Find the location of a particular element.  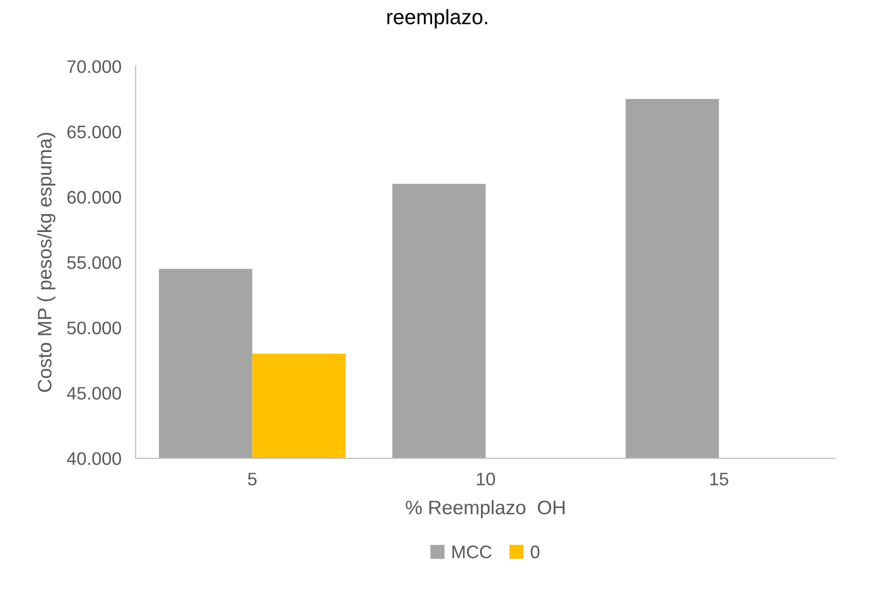

x-tick-label: 15 is located at coordinates (719, 479).